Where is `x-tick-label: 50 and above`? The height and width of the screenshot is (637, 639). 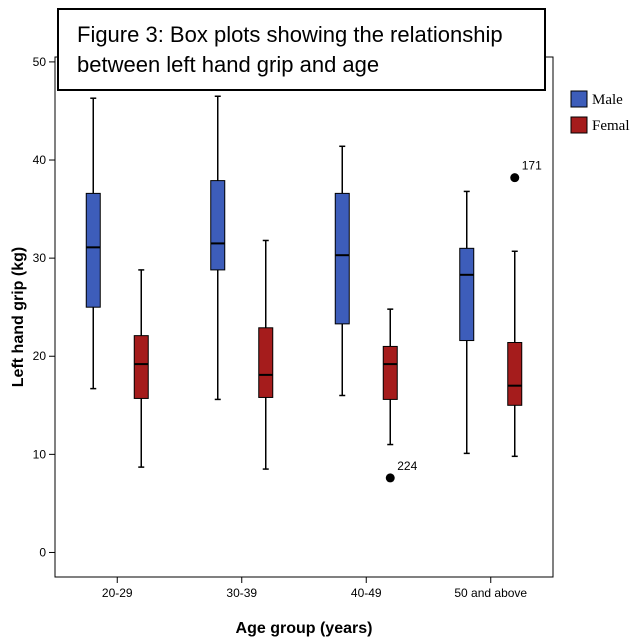
x-tick-label: 50 and above is located at coordinates (490, 593).